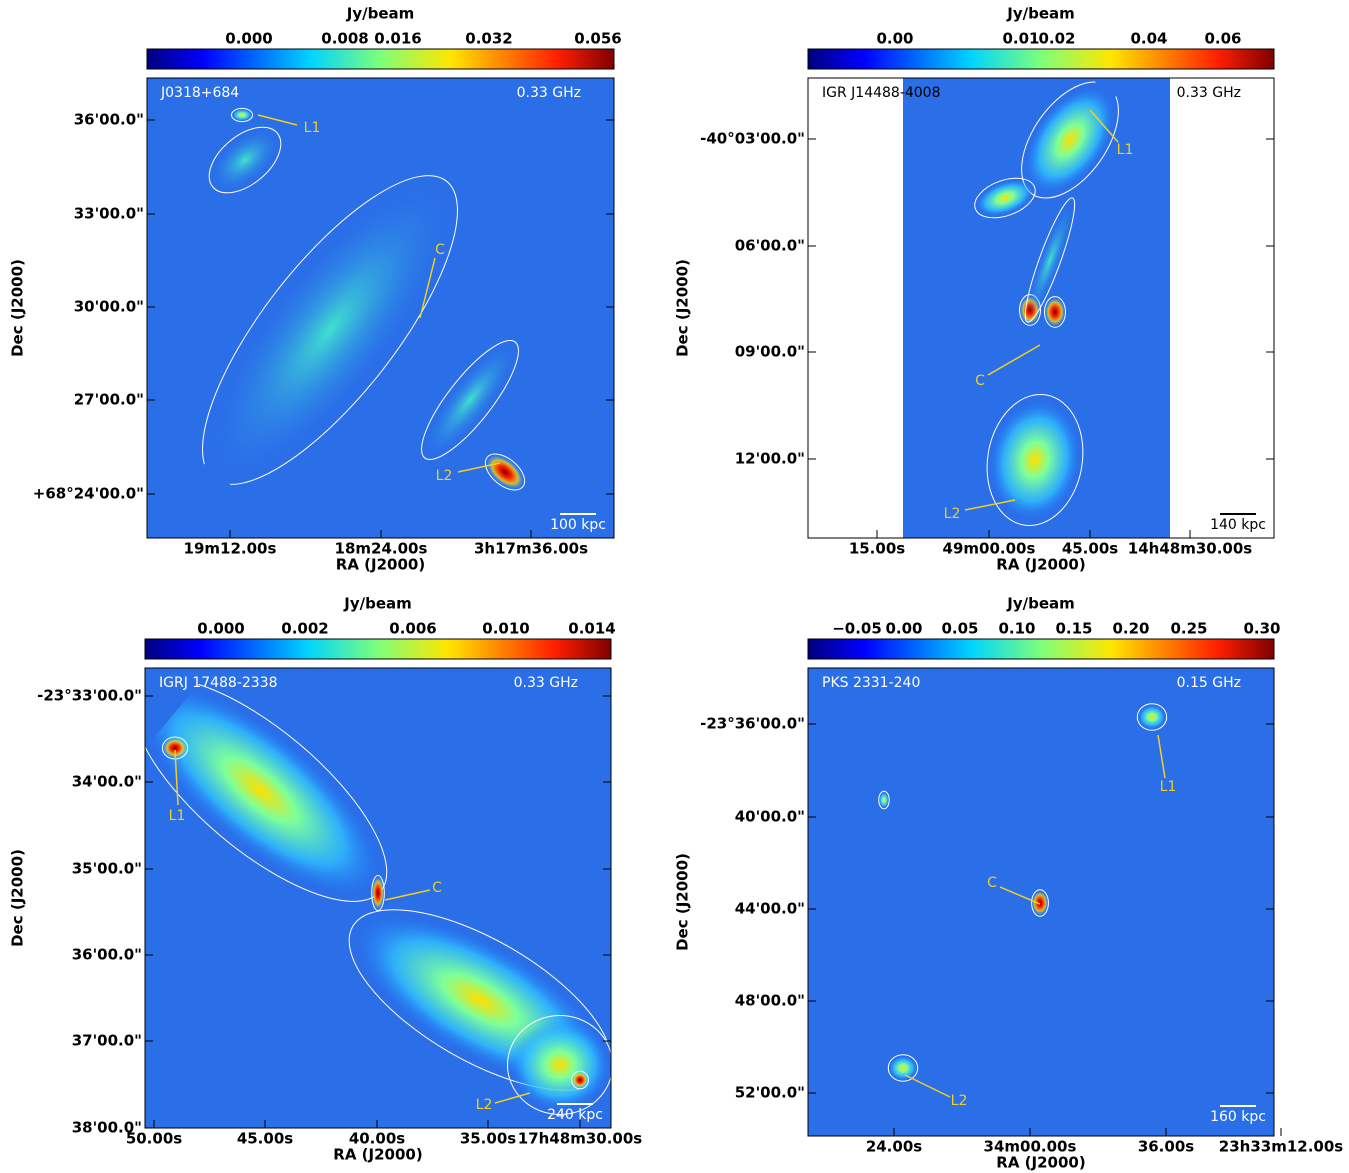 Image resolution: width=1349 pixels, height=1173 pixels. Describe the element at coordinates (1209, 683) in the screenshot. I see `frequency: 0.15 GHz` at that location.